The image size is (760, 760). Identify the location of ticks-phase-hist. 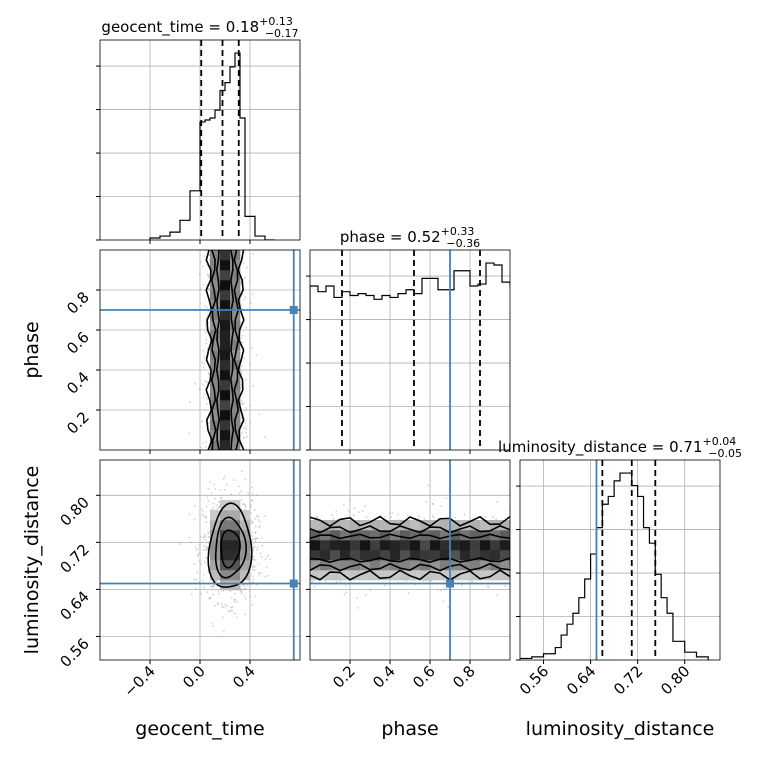
(388, 364).